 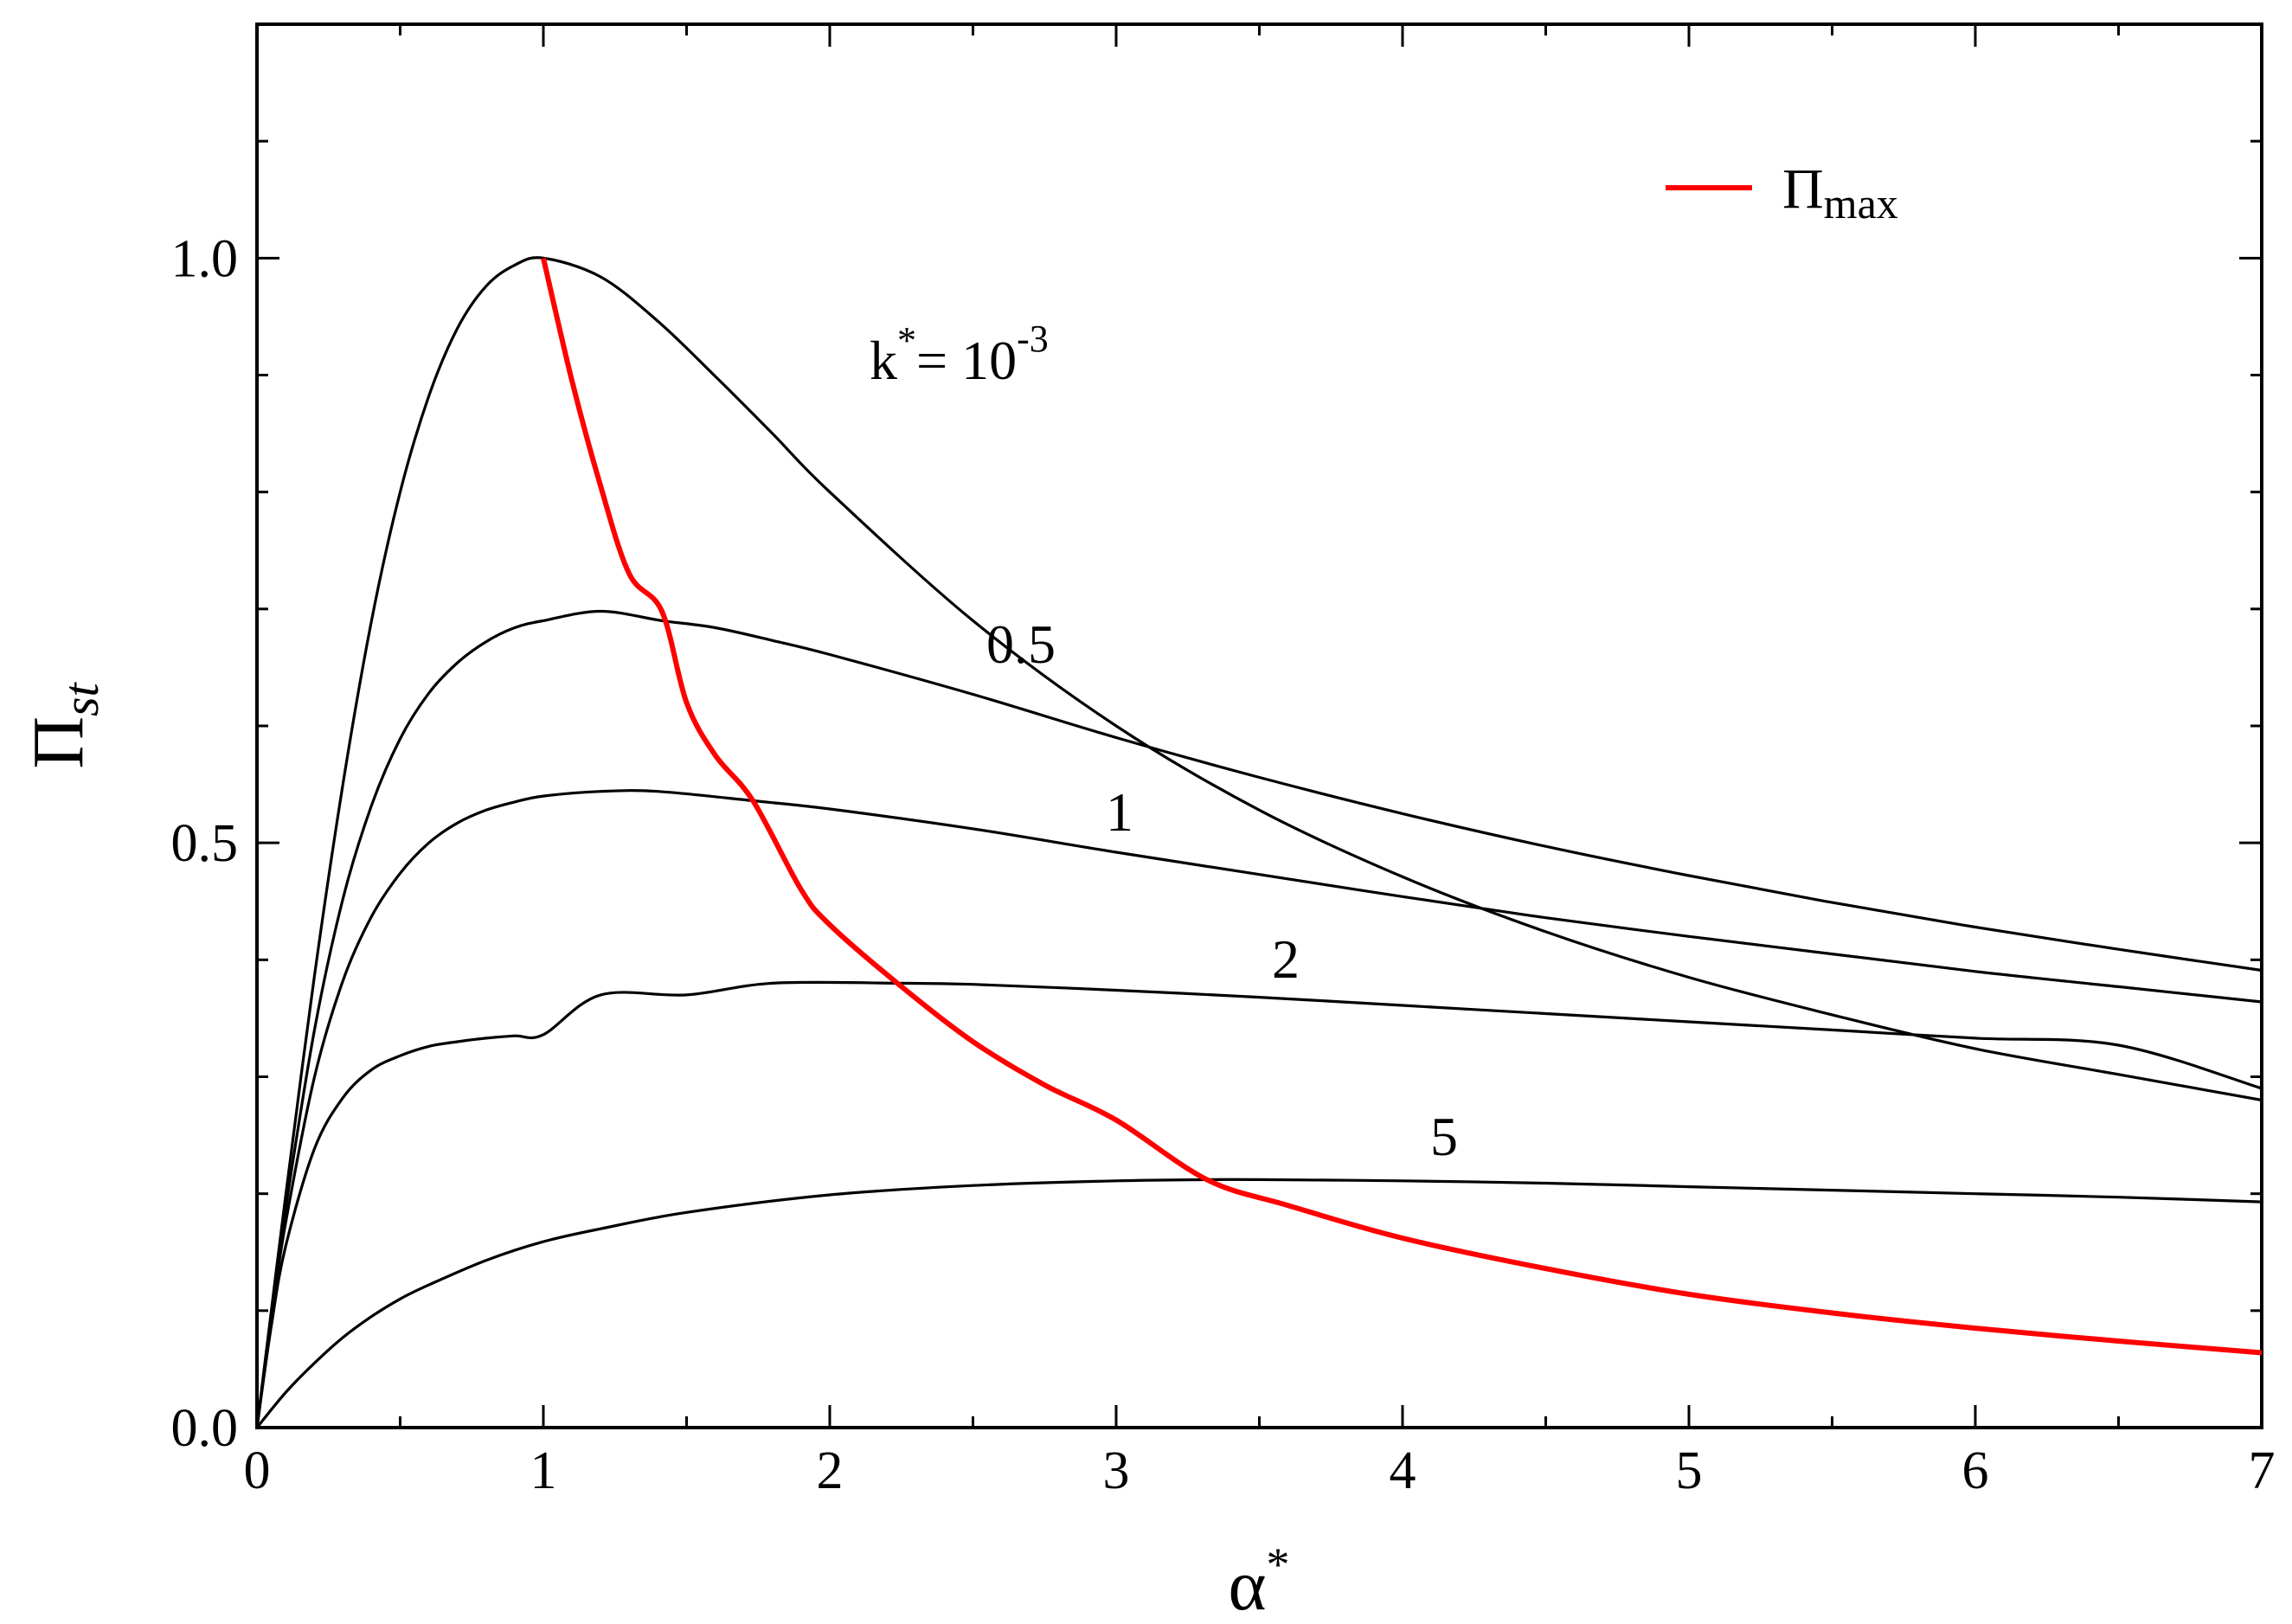 I want to click on curve-label-k0: k*= 10-3, so click(x=960, y=354).